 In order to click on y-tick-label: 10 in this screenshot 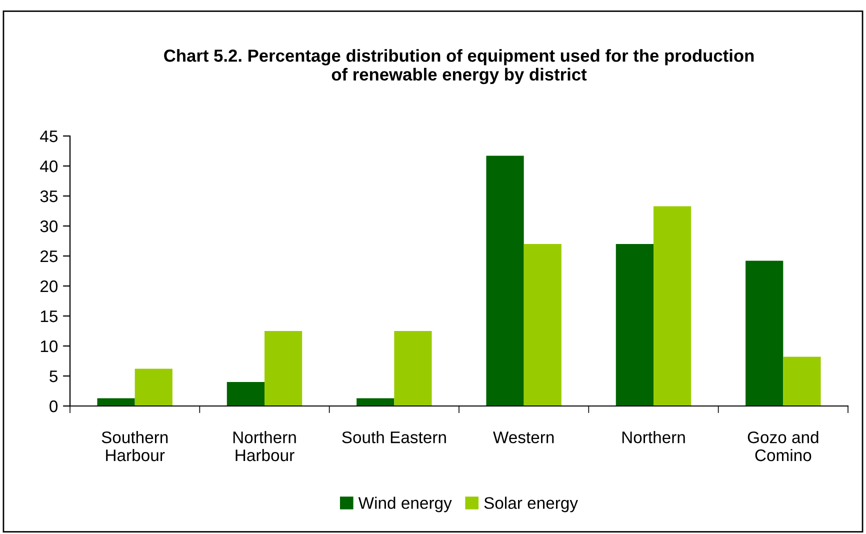, I will do `click(49, 346)`.